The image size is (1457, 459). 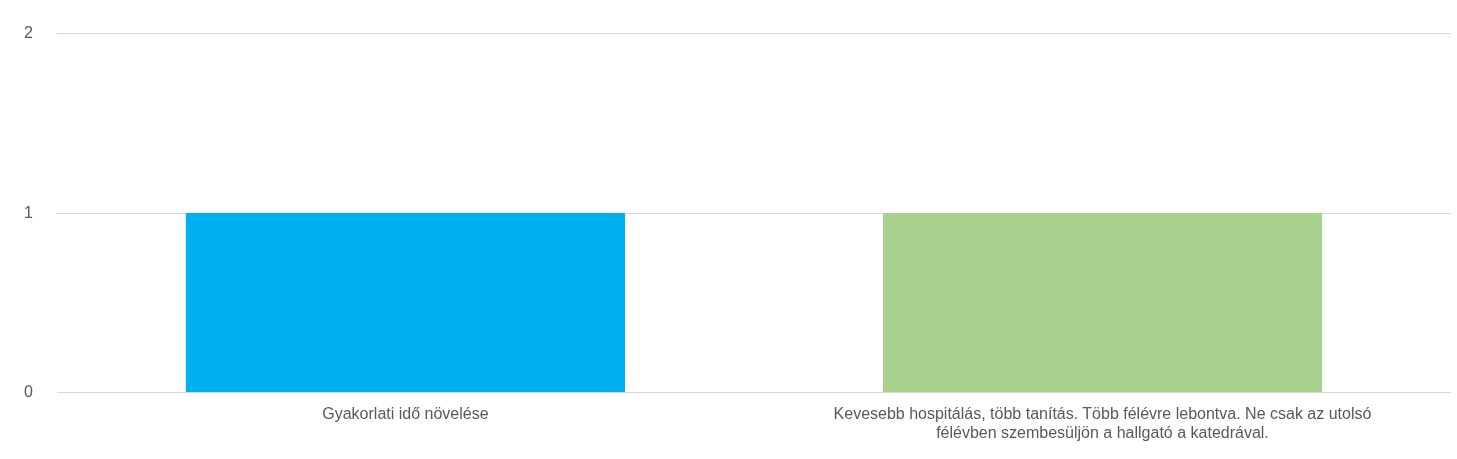 I want to click on x-tick-label: Kevesebb hospitálás, több tanítás. Több félévre lebontva. Ne csak az utolsó félévben szembesüljön a hallgató a katedrával., so click(x=1102, y=422).